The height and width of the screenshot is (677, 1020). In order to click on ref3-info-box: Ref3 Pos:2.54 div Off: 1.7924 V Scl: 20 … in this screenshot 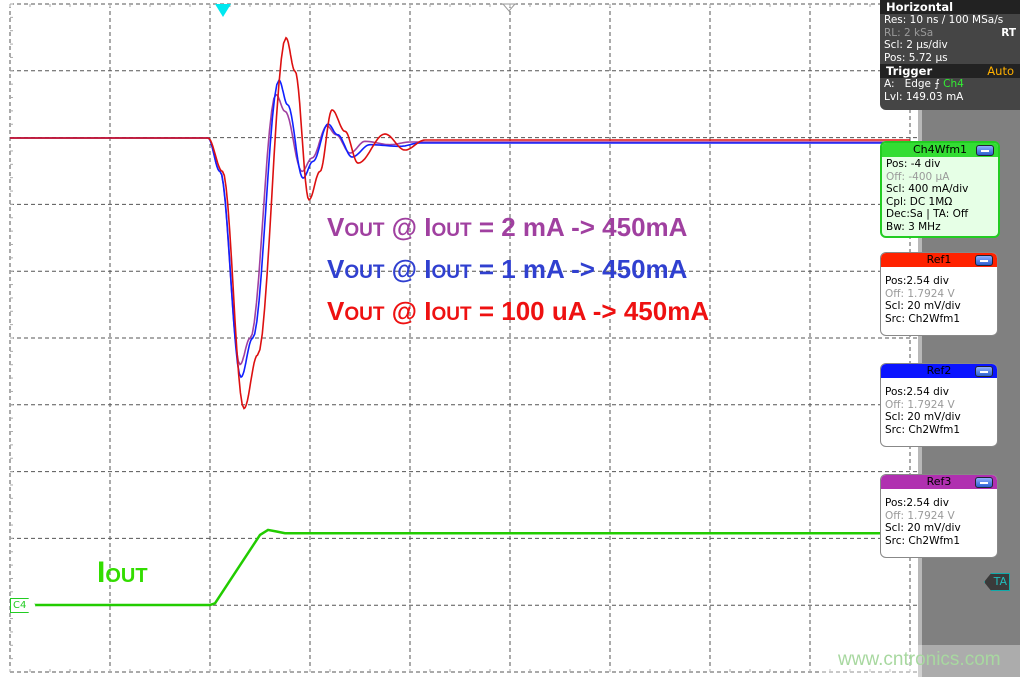, I will do `click(939, 516)`.